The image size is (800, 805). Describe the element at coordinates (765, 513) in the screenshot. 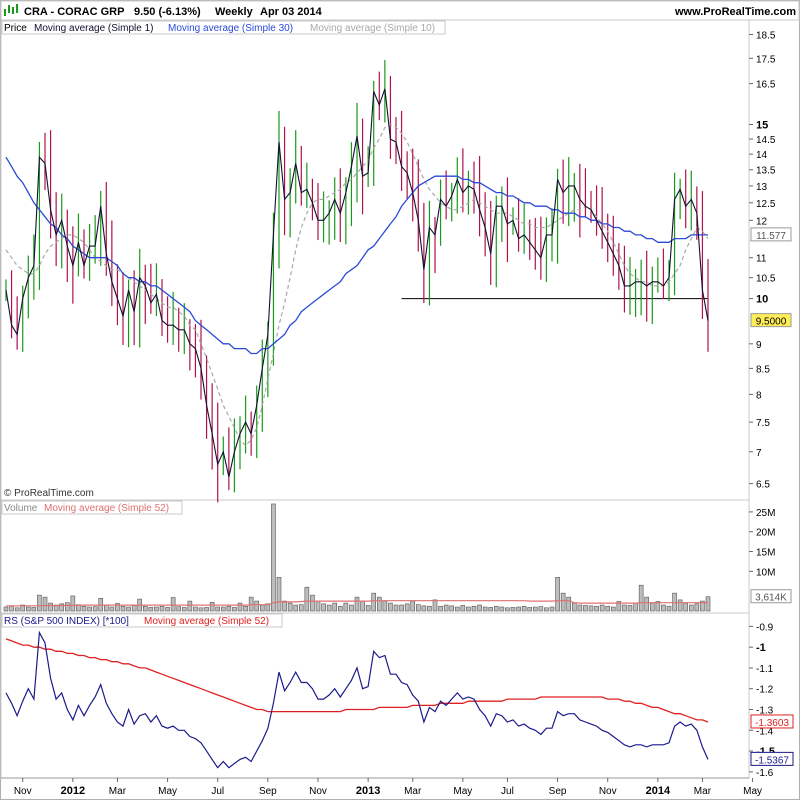

I see `volume-tick-label: 25M` at that location.